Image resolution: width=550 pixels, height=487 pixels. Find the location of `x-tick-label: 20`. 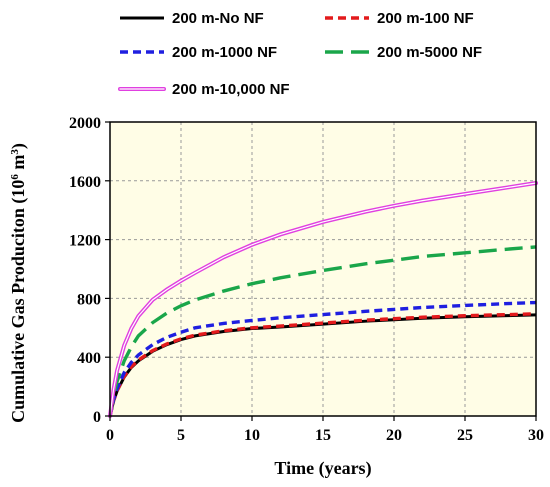

x-tick-label: 20 is located at coordinates (394, 435).